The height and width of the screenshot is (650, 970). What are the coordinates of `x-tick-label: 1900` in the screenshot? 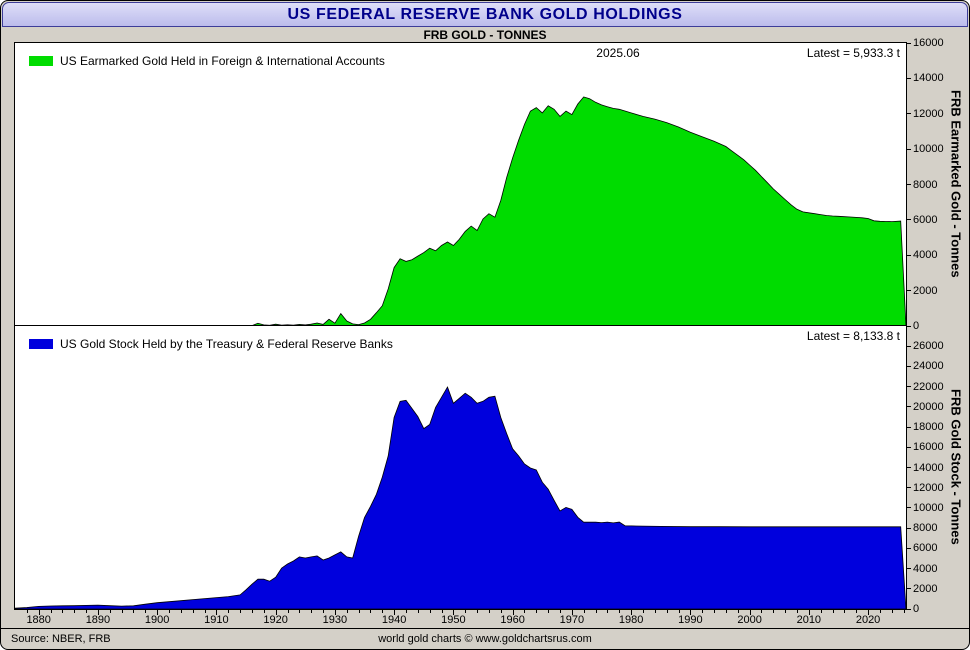 It's located at (157, 620).